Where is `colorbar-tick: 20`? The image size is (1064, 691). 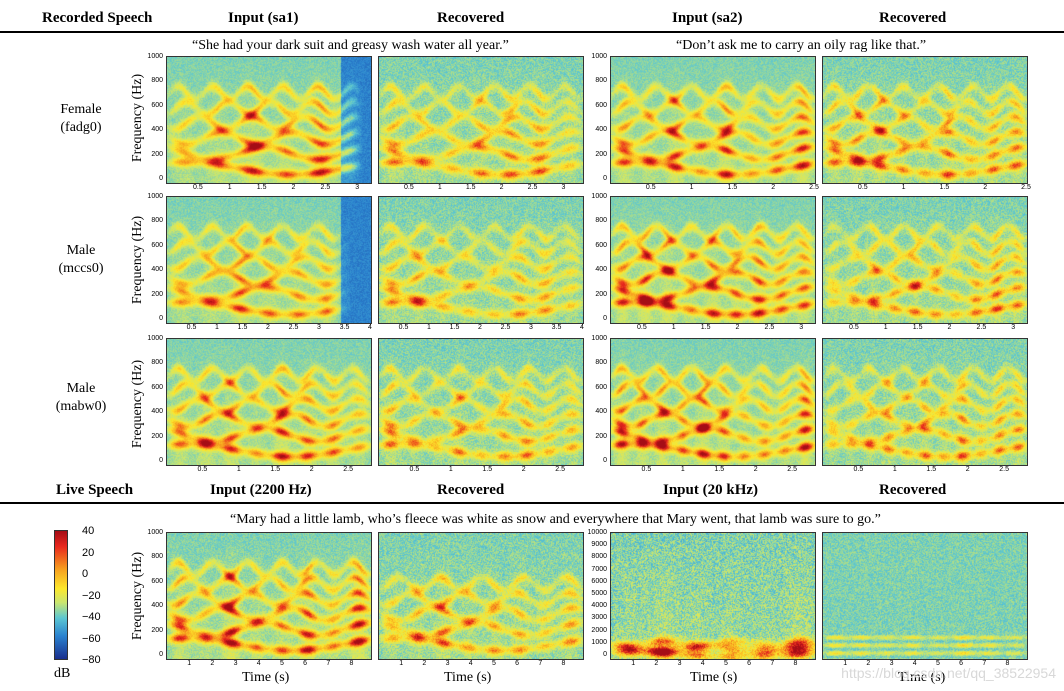
colorbar-tick: 20 is located at coordinates (88, 552).